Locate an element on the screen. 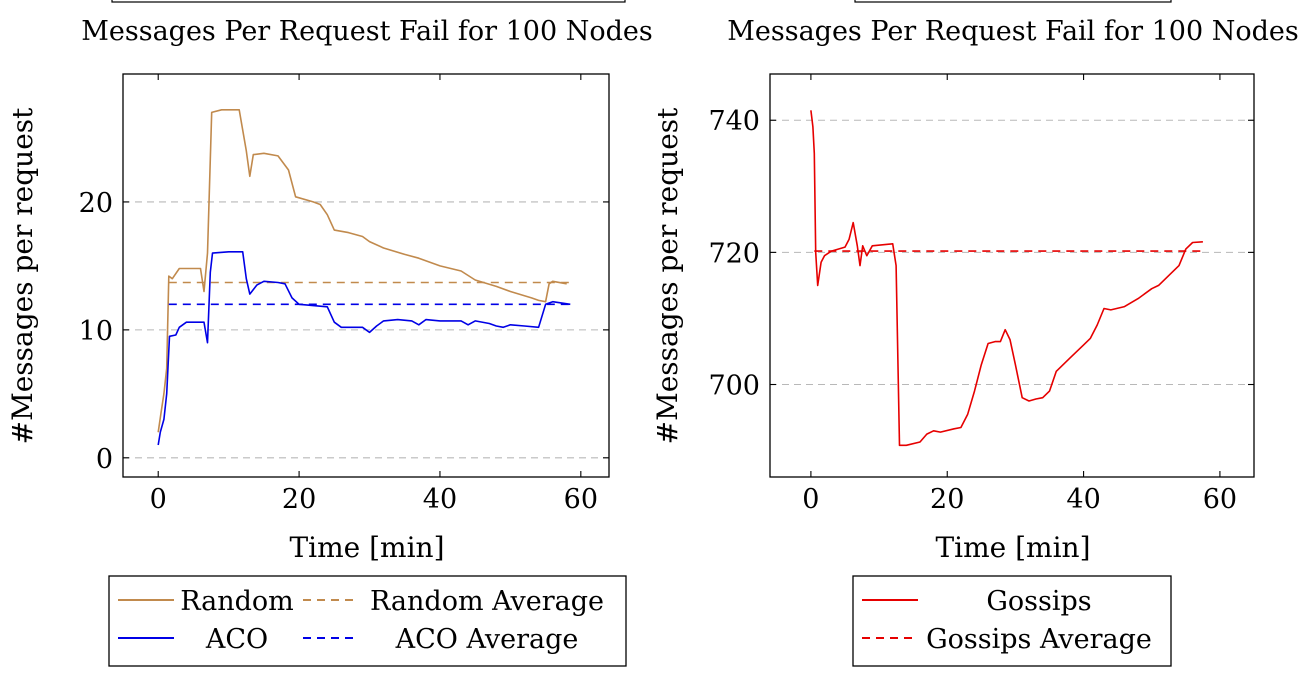  legend-box-right is located at coordinates (1012, 621).